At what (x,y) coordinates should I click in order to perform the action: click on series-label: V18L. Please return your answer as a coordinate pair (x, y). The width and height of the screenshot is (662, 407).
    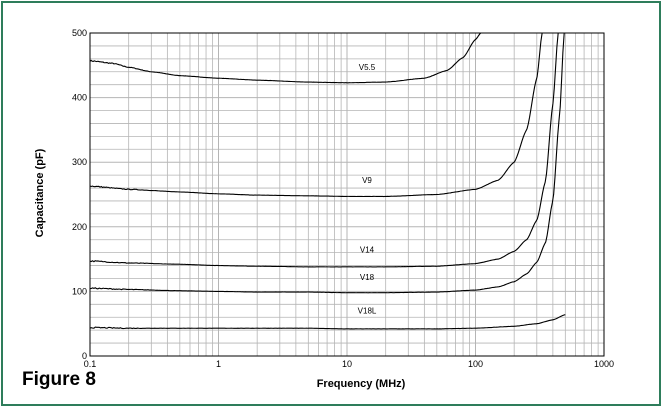
    Looking at the image, I should click on (367, 310).